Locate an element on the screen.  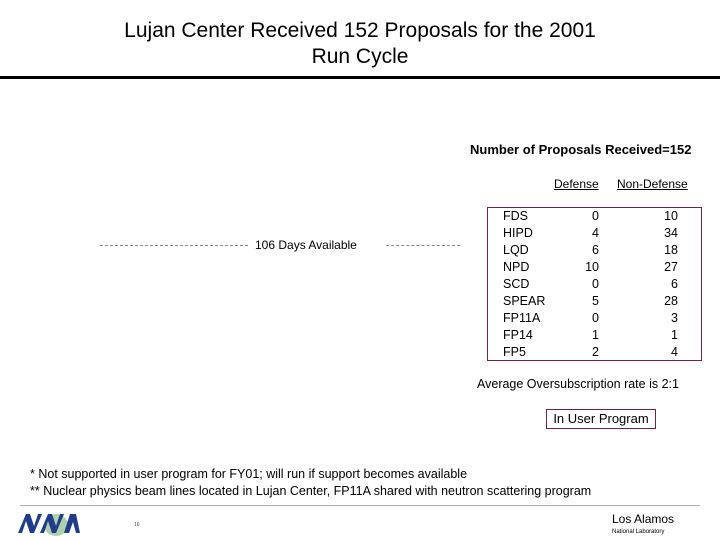
instrument-name: FP5 is located at coordinates (514, 352).